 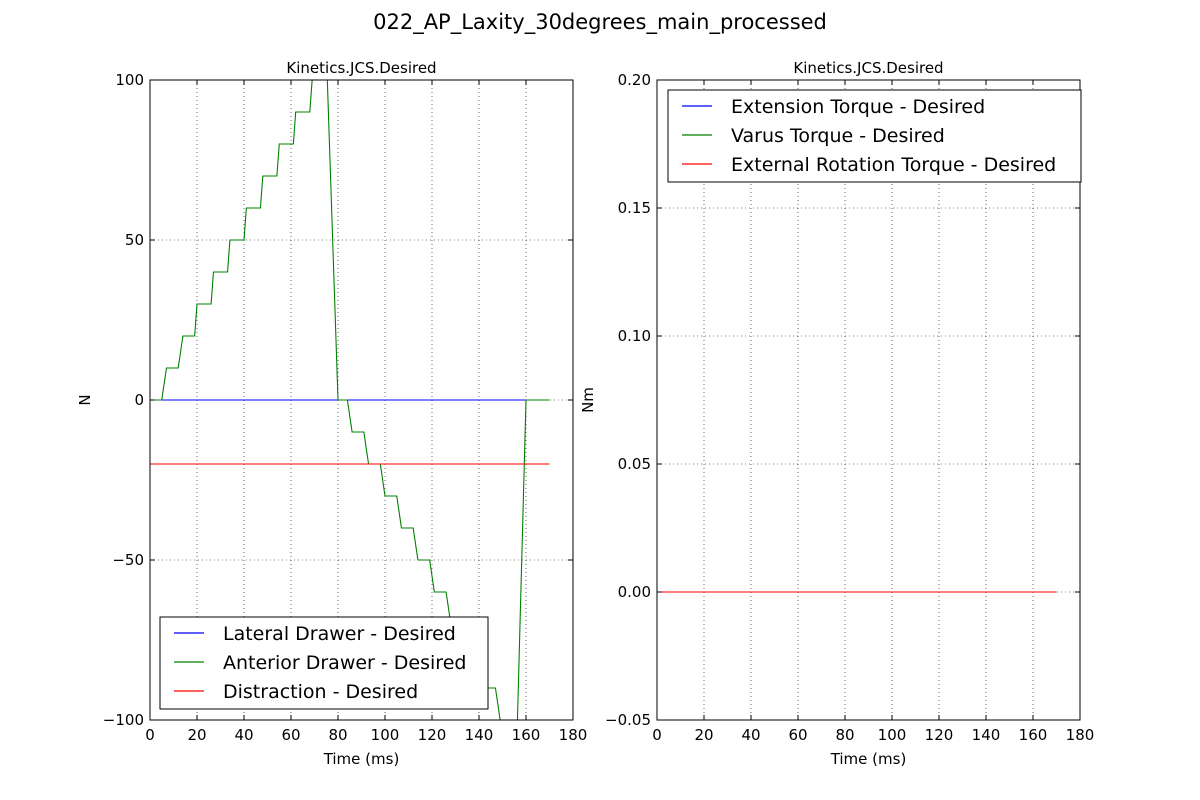 I want to click on legend-entry-1: Extension Torque - Desired, so click(x=858, y=107).